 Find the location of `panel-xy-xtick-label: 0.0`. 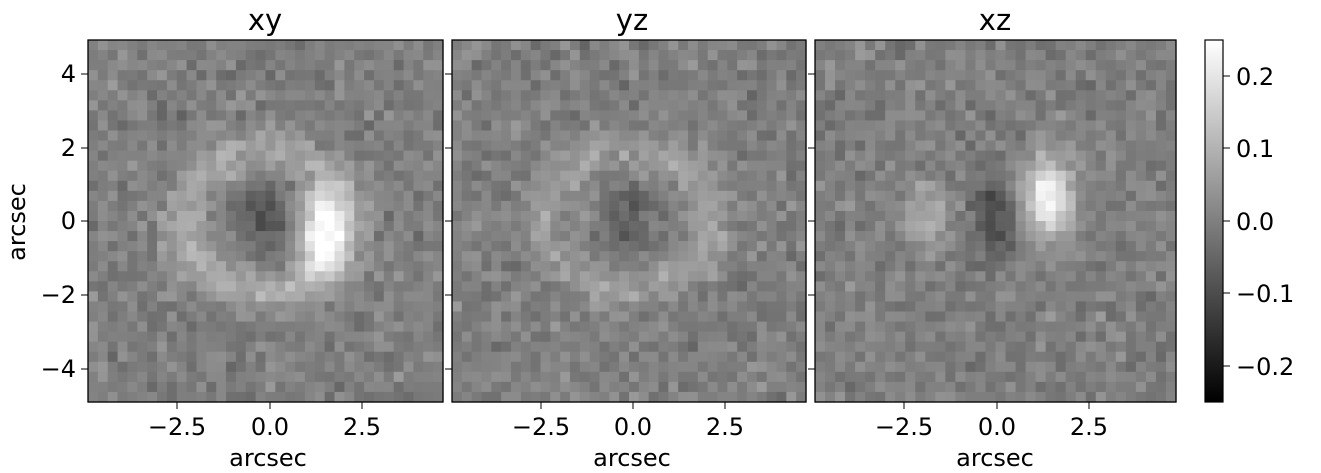

panel-xy-xtick-label: 0.0 is located at coordinates (270, 427).